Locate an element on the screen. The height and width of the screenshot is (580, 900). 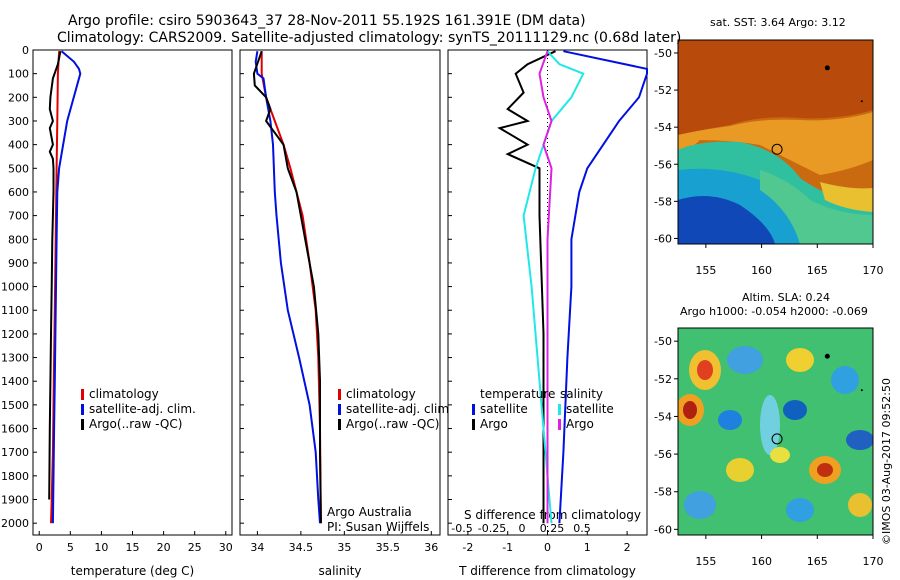
top-scale-tick-label: 0 is located at coordinates (522, 528).